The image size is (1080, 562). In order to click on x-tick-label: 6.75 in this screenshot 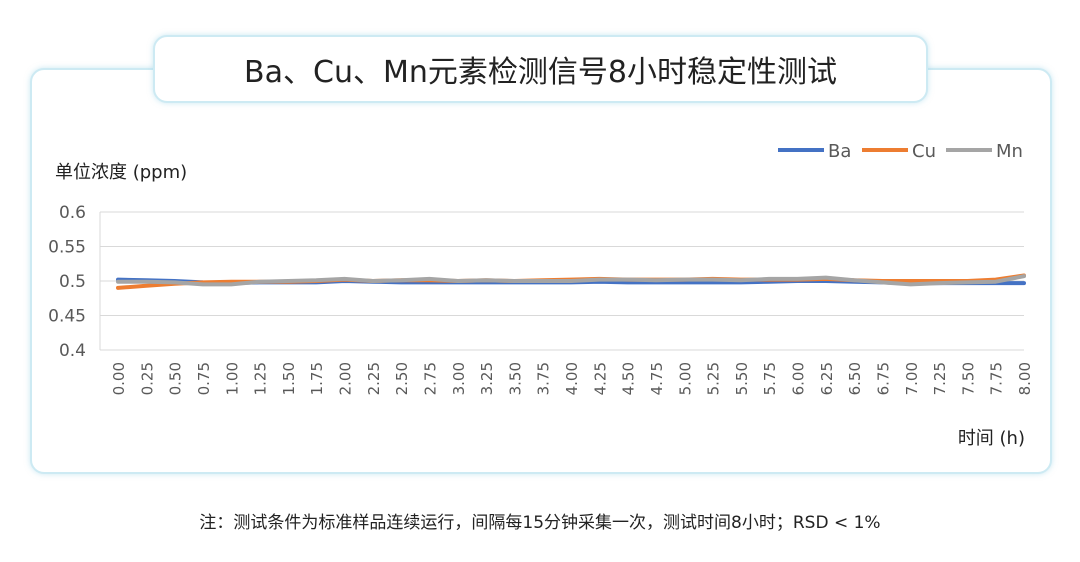, I will do `click(883, 378)`.